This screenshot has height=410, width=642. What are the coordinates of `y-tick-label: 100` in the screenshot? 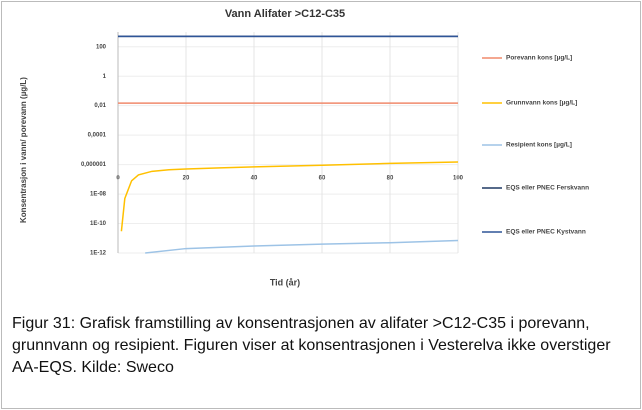 It's located at (101, 47).